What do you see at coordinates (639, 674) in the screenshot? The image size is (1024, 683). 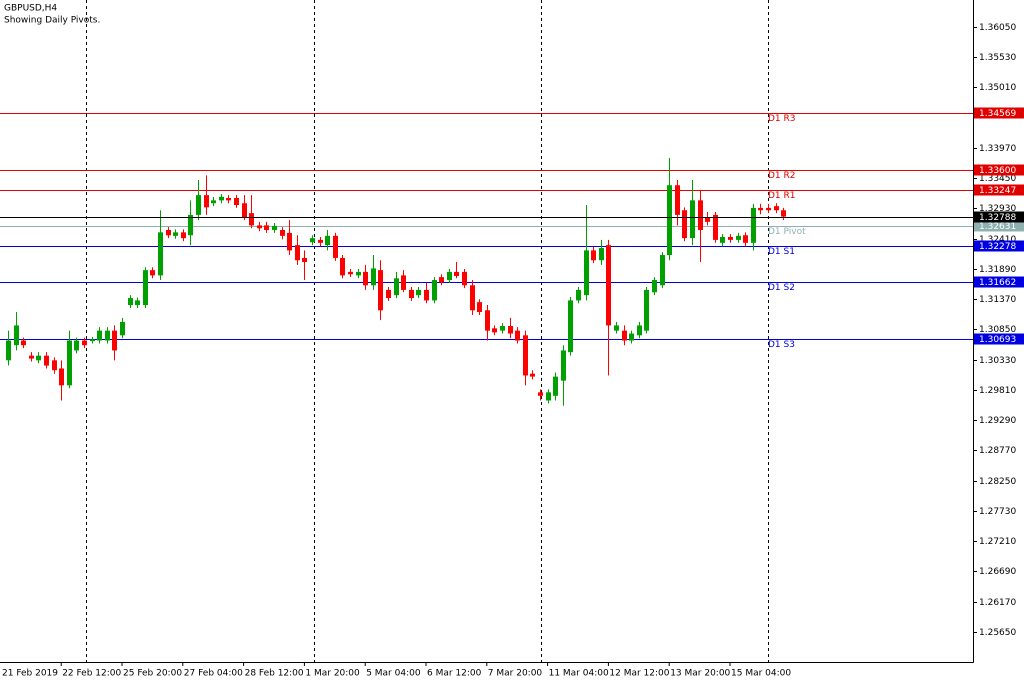 I see `x-tick-label: 12 Mar 12:00` at bounding box center [639, 674].